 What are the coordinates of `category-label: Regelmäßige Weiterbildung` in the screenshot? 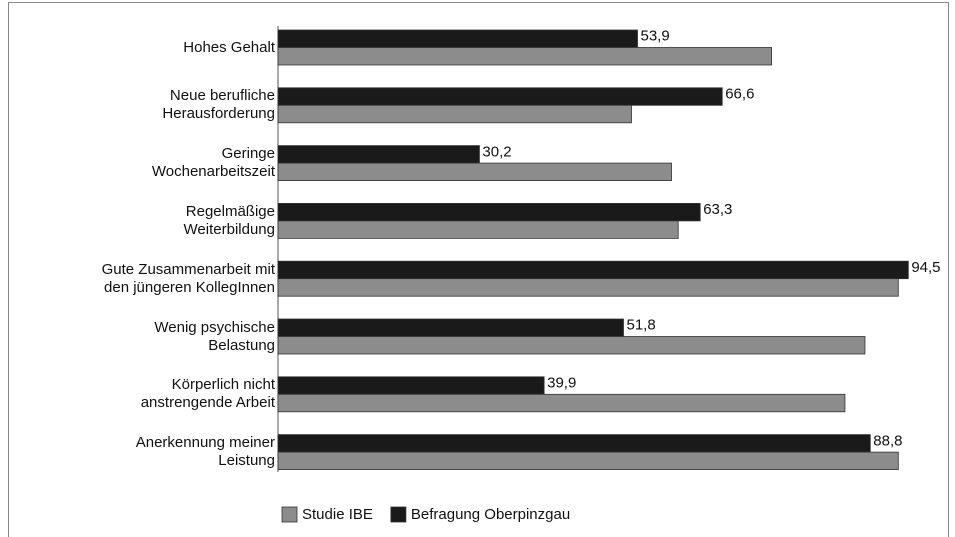 It's located at (229, 220).